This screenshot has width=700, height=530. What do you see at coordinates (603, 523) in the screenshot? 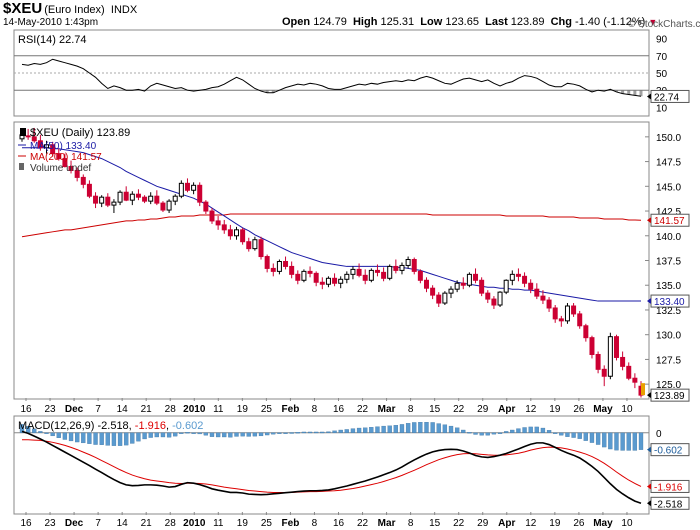
I see `macd-date-tick: May` at bounding box center [603, 523].